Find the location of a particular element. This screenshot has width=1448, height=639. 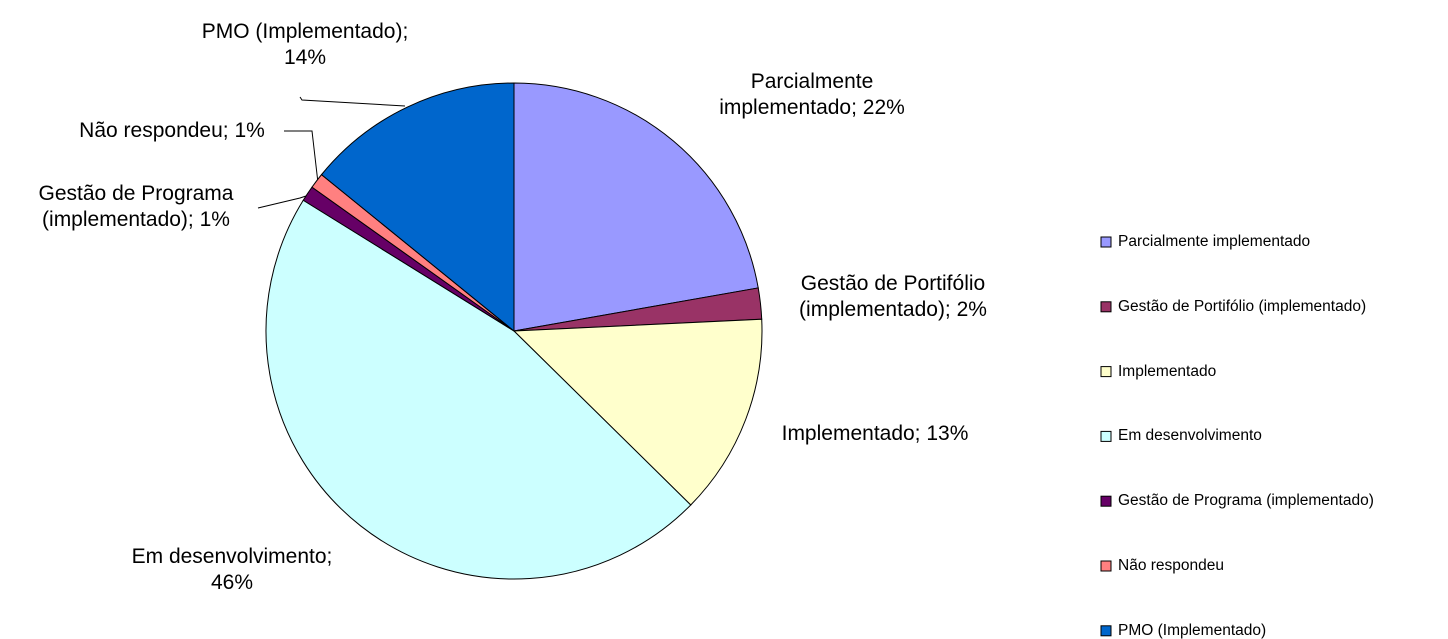

leader-lines is located at coordinates (331, 152).